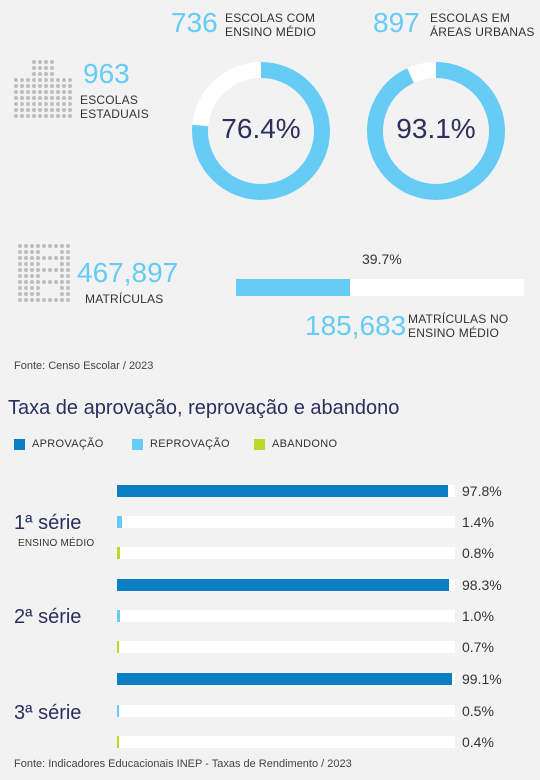  I want to click on legend-aprovacao: APROVAÇÃO, so click(73, 444).